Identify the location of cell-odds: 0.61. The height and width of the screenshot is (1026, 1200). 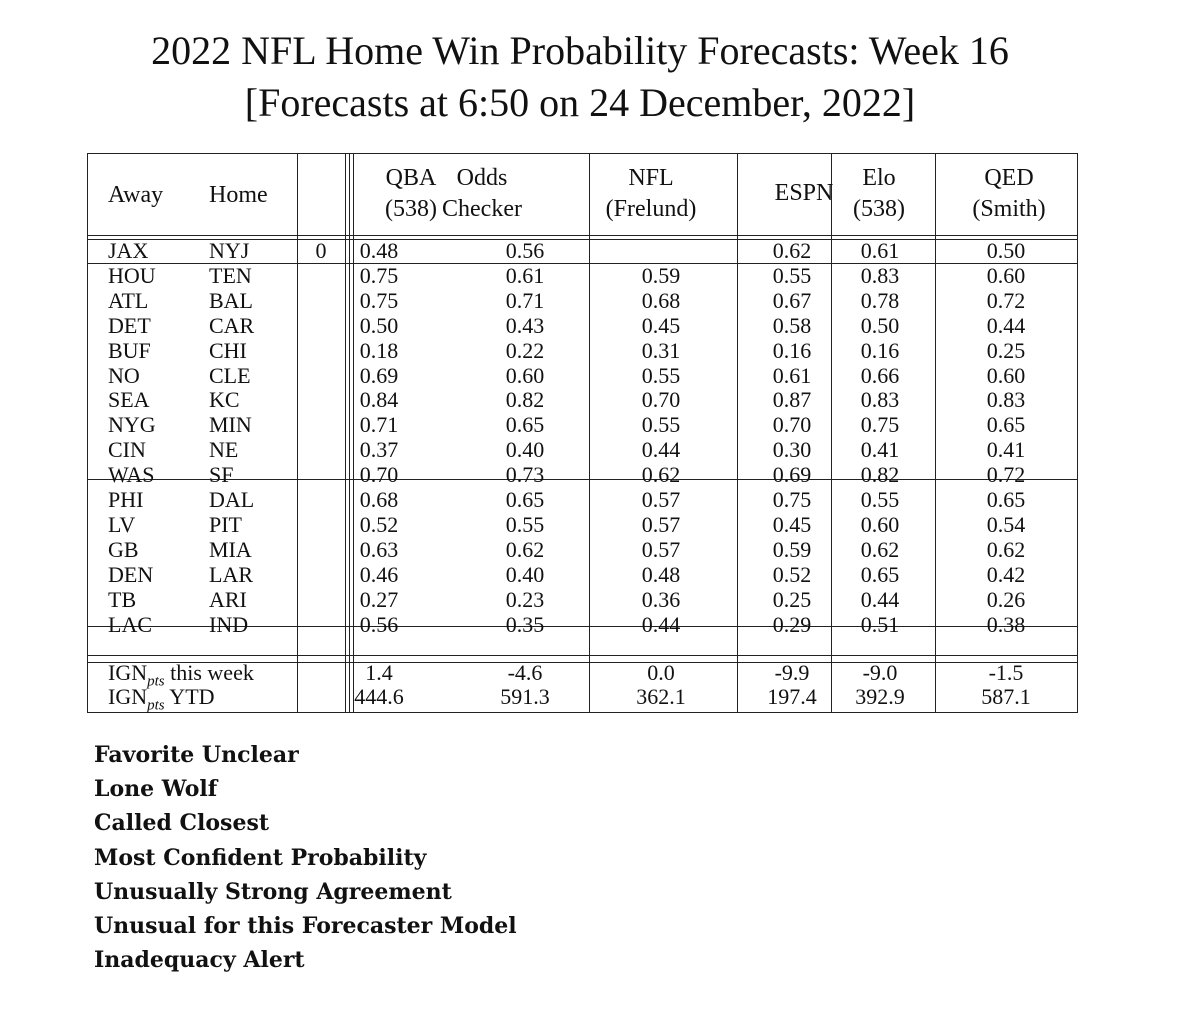
(525, 275).